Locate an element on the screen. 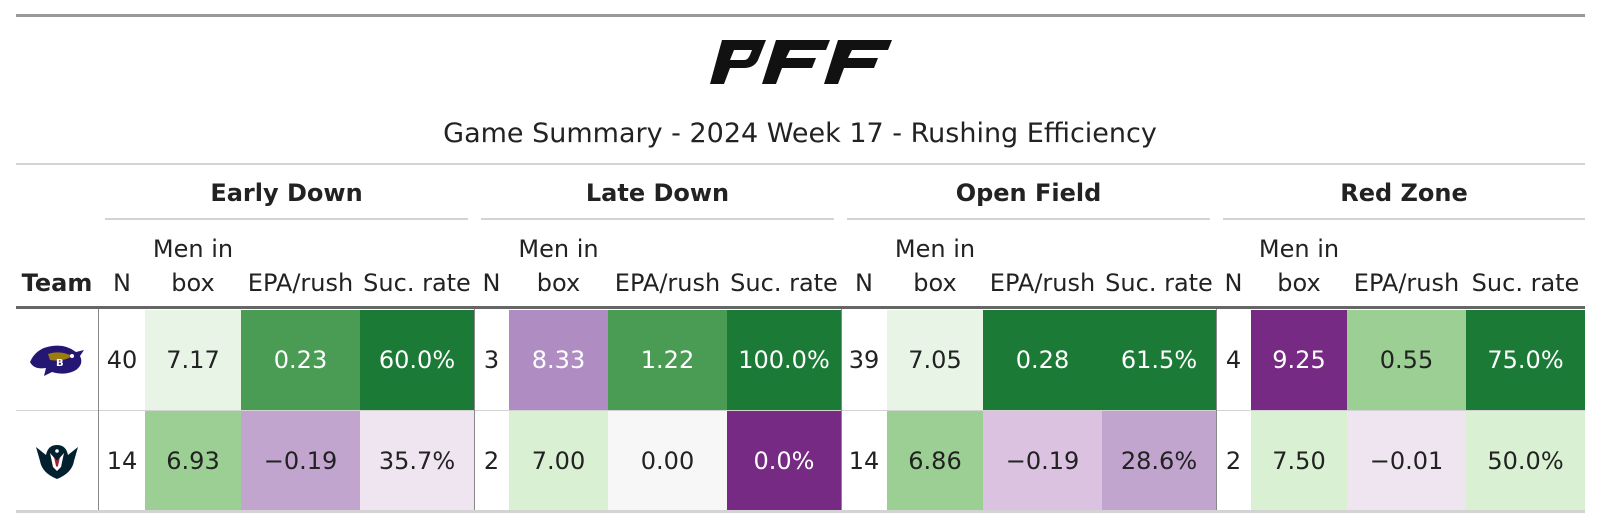  table-cell: 0.0% is located at coordinates (784, 460).